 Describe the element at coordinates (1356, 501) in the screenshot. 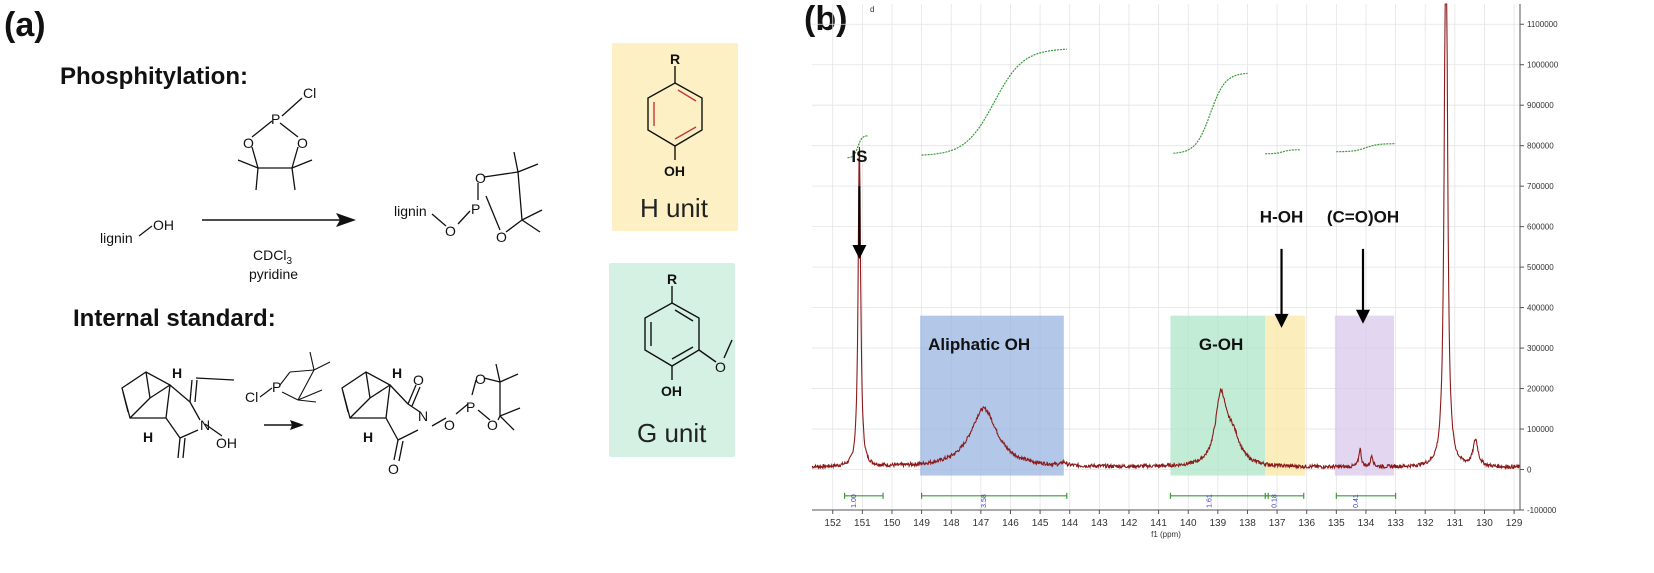

I see `integral-value: 0.41` at that location.